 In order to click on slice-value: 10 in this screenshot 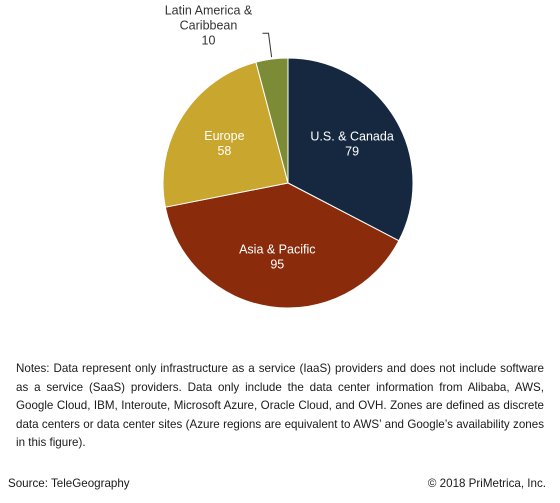, I will do `click(209, 40)`.